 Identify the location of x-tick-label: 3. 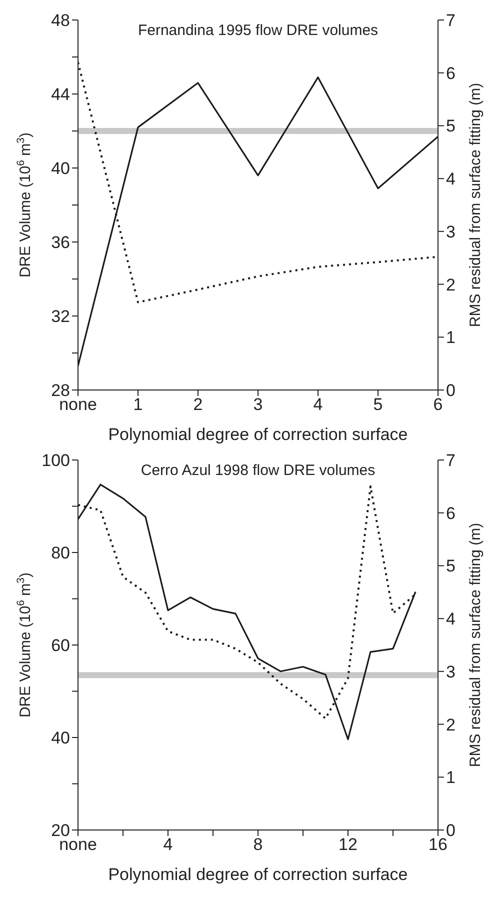
(258, 404).